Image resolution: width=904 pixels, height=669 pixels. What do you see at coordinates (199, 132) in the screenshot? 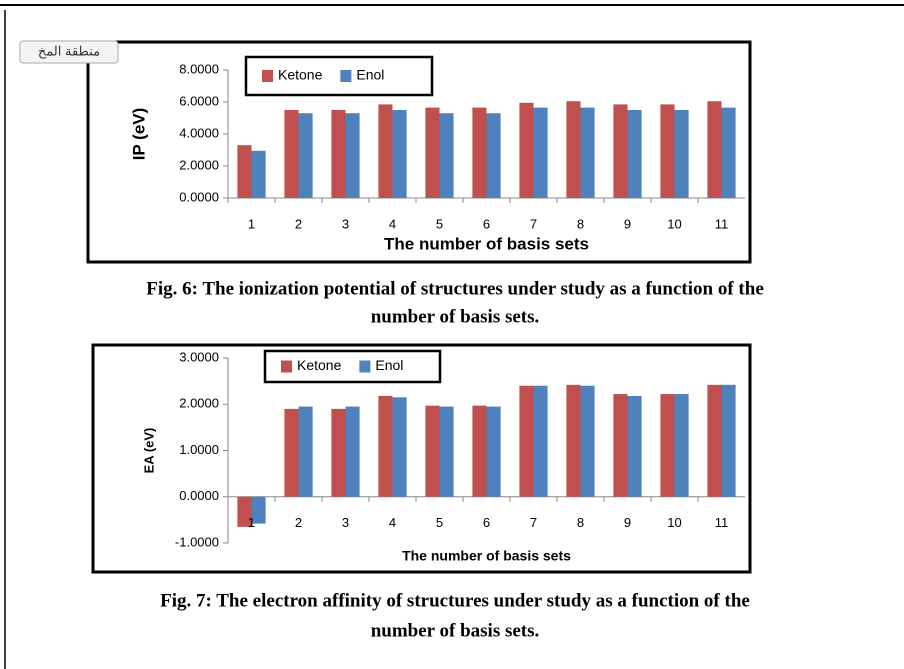
I see `y-tick-label: 4.0000` at bounding box center [199, 132].